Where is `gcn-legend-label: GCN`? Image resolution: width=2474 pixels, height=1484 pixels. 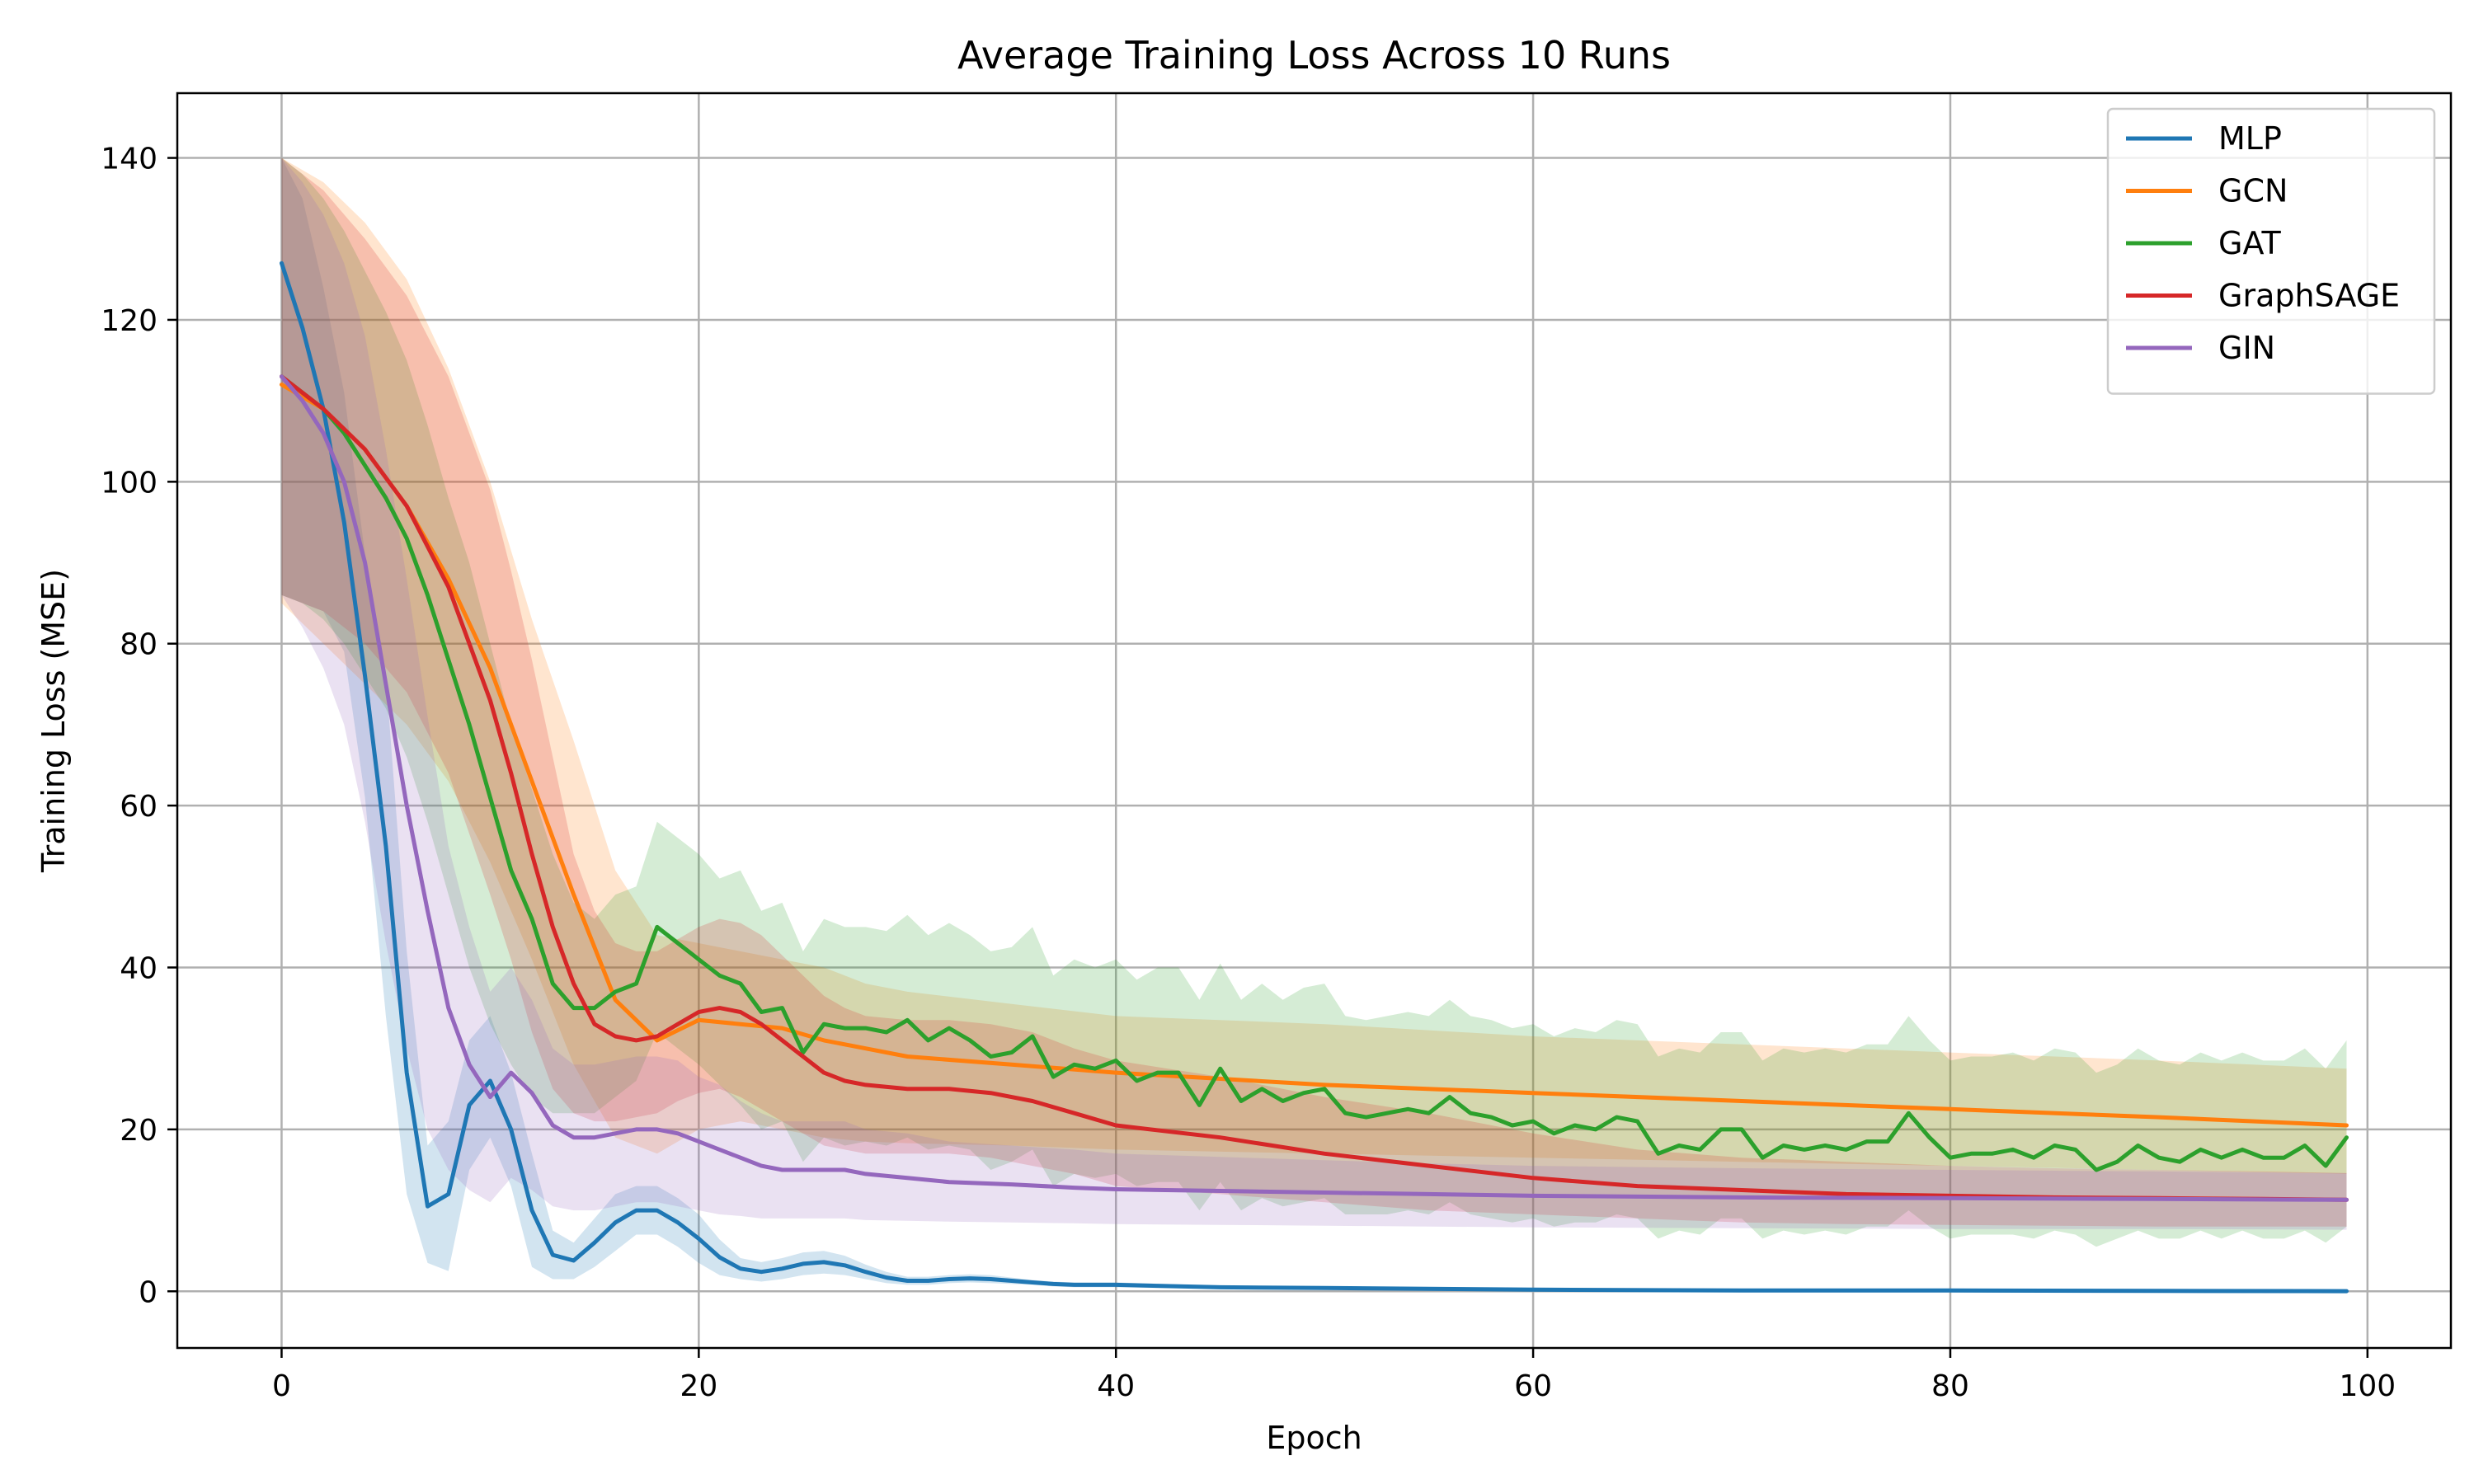
gcn-legend-label: GCN is located at coordinates (2253, 191).